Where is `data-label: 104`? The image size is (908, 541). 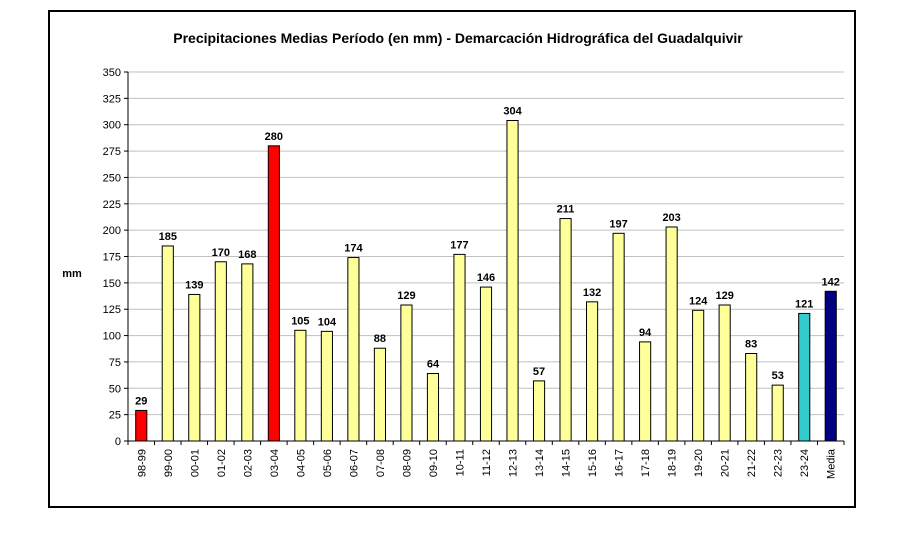
data-label: 104 is located at coordinates (327, 322).